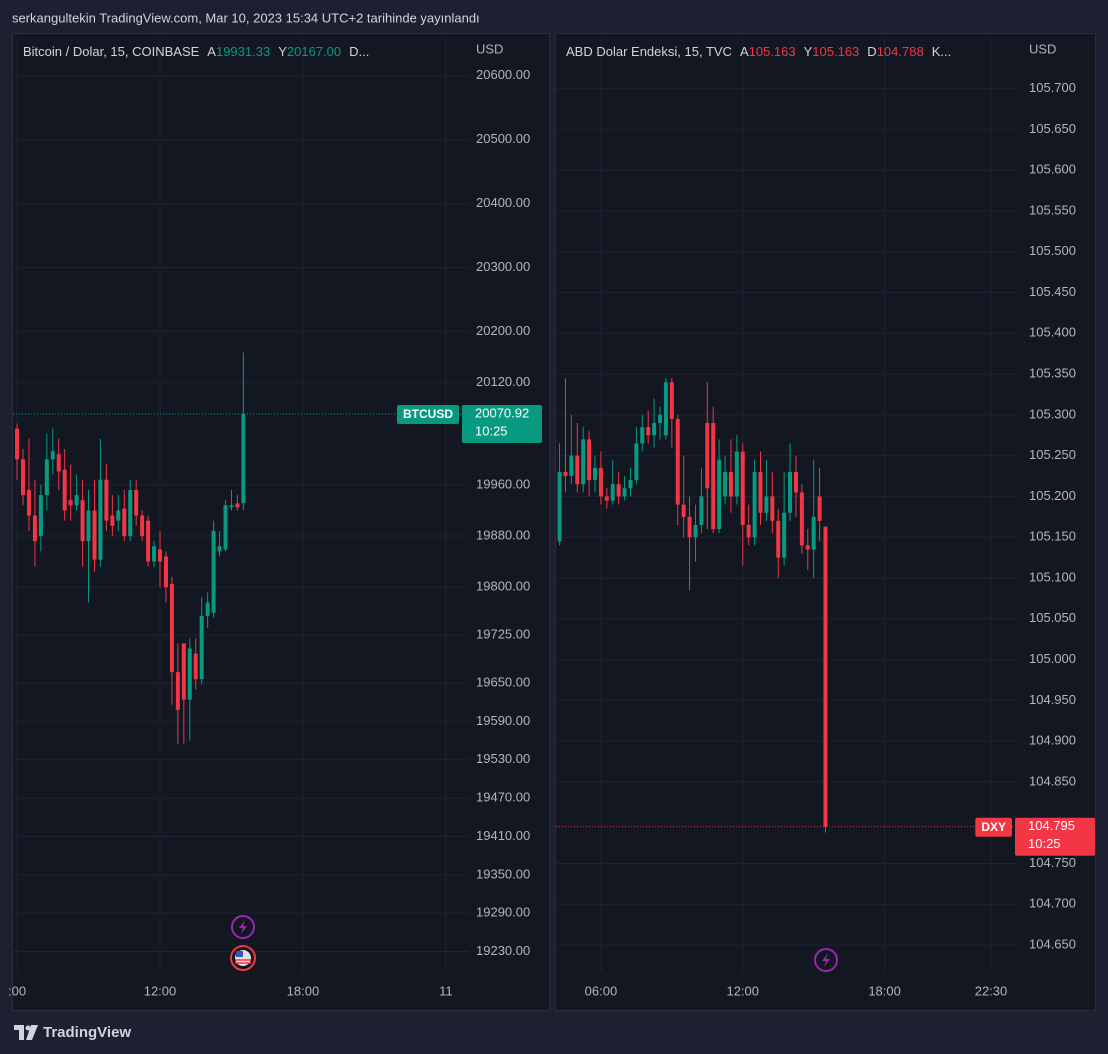  Describe the element at coordinates (1052, 291) in the screenshot. I see `y-tick-label: 105.450` at that location.